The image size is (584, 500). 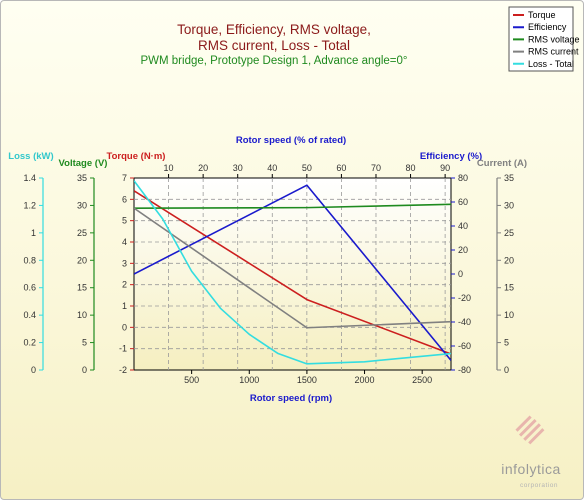 I want to click on efficiency-axis-label: Efficiency (%), so click(x=451, y=156).